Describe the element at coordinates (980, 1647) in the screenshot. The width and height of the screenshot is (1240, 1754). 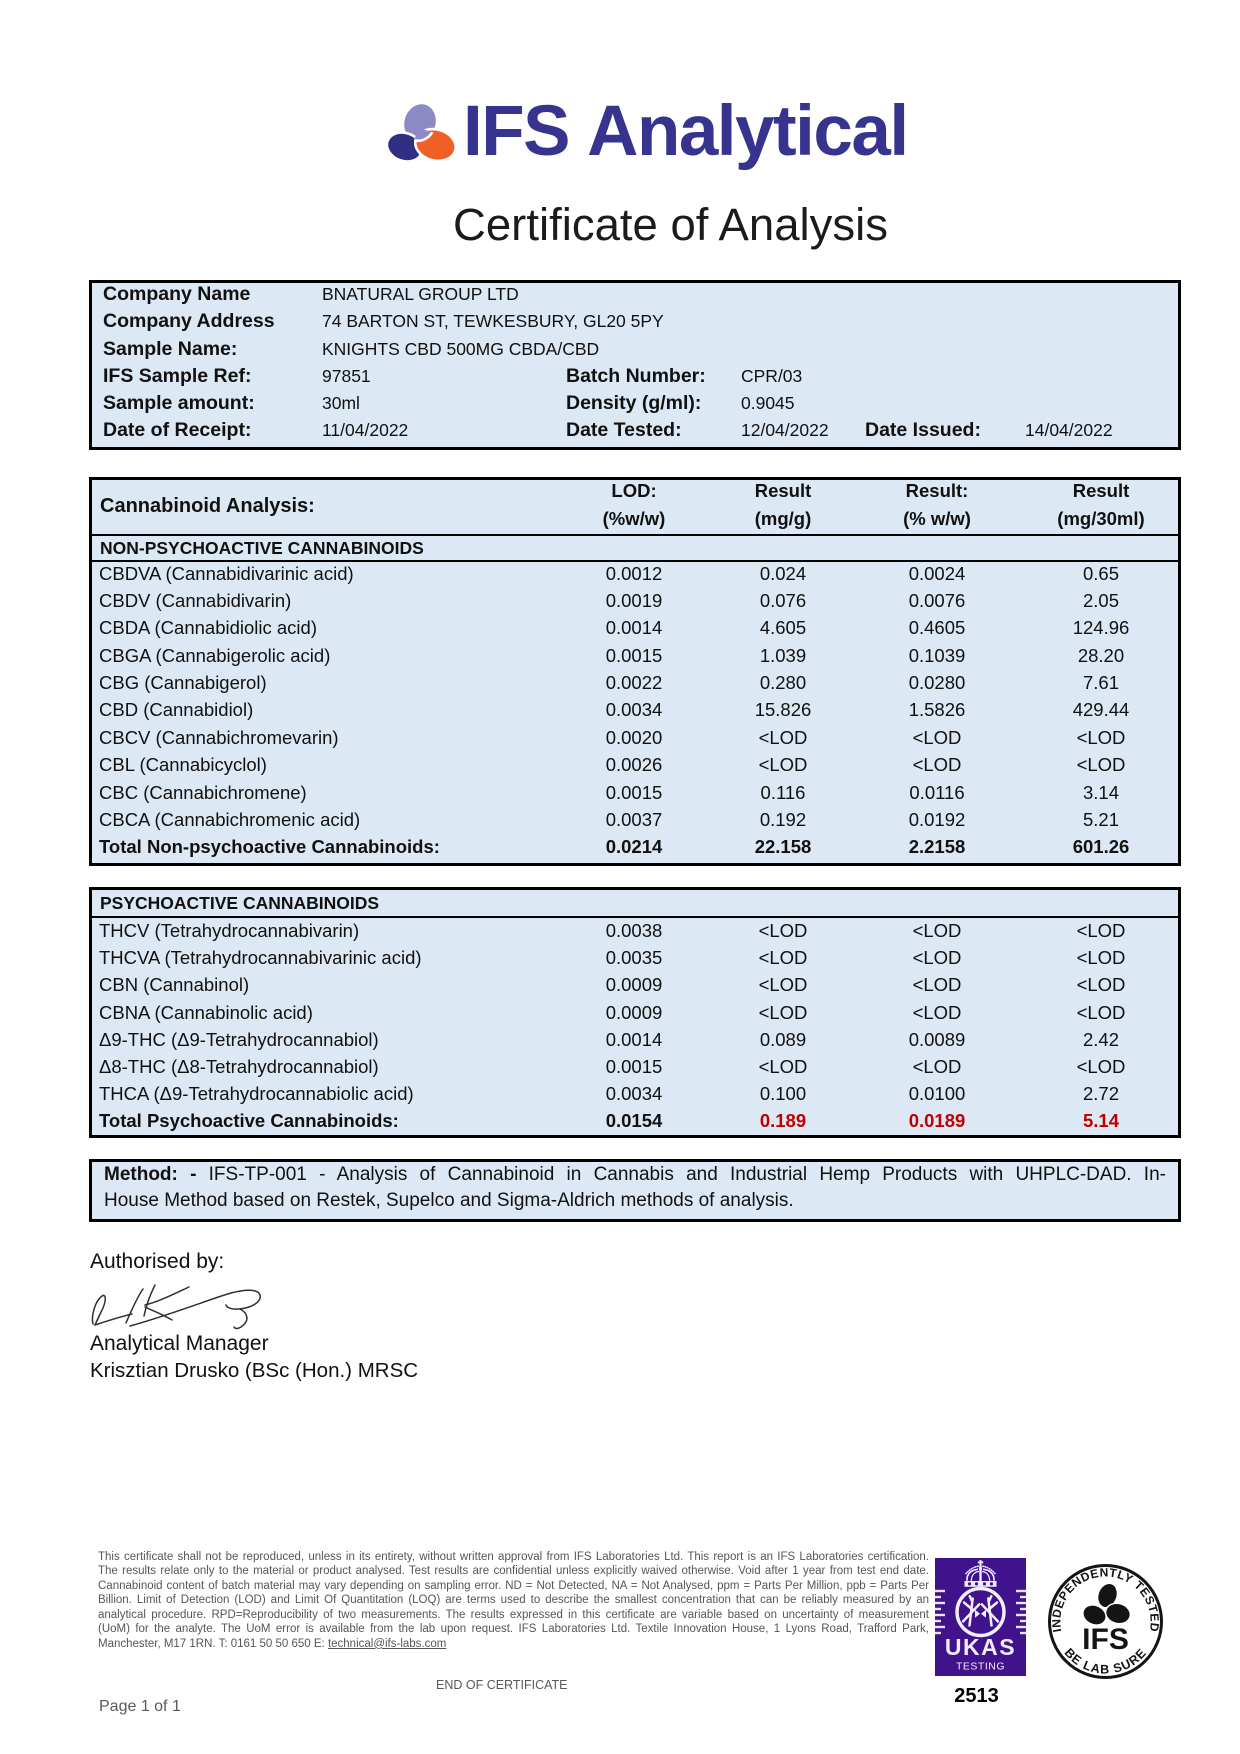
I see `svg-text: UKAS` at that location.